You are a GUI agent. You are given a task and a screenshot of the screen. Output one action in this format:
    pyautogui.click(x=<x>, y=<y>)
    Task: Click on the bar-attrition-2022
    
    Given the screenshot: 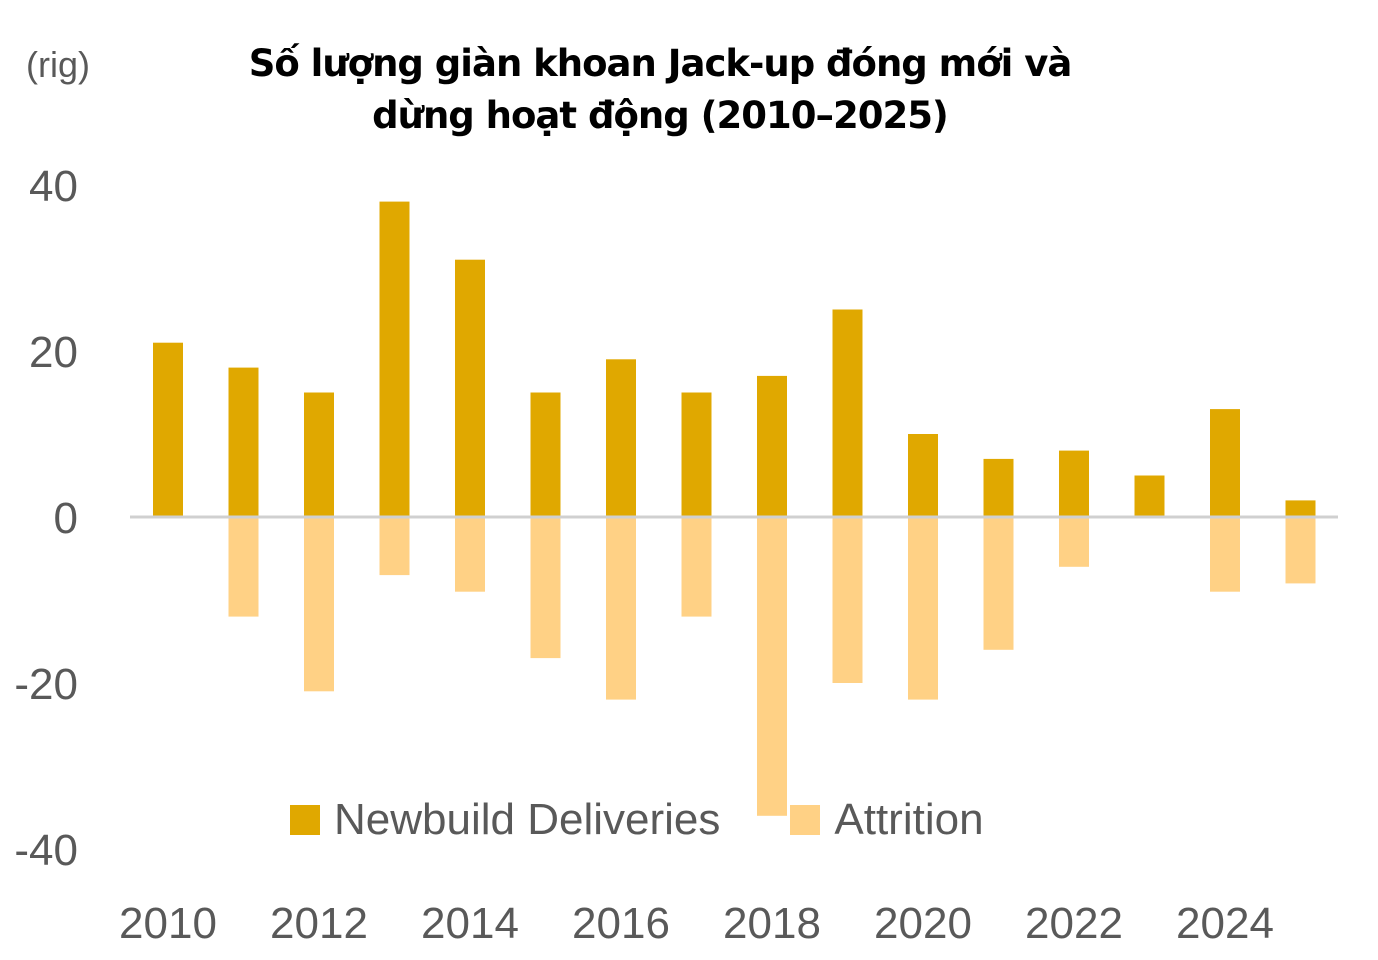 What is the action you would take?
    pyautogui.click(x=1074, y=542)
    